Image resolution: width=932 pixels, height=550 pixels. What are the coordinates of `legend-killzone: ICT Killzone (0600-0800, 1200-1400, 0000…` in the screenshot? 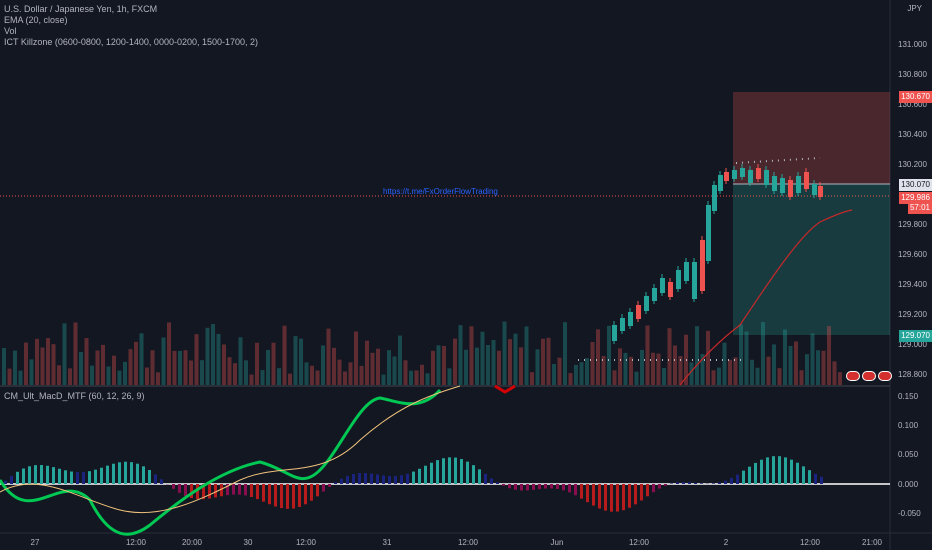 It's located at (131, 42).